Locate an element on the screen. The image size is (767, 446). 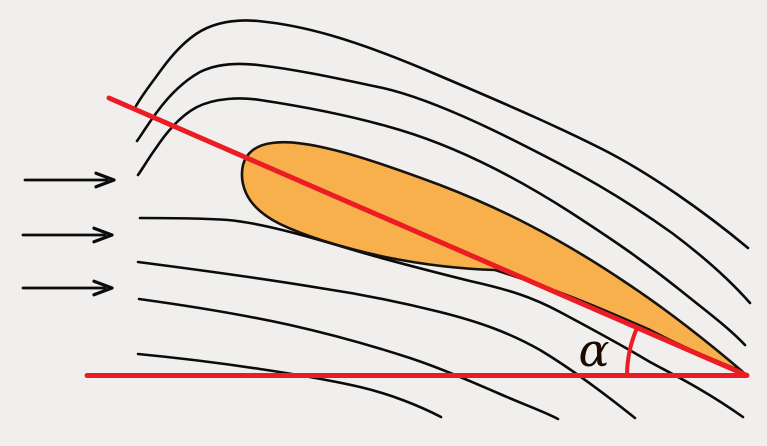
flow-arrows is located at coordinates (68, 234).